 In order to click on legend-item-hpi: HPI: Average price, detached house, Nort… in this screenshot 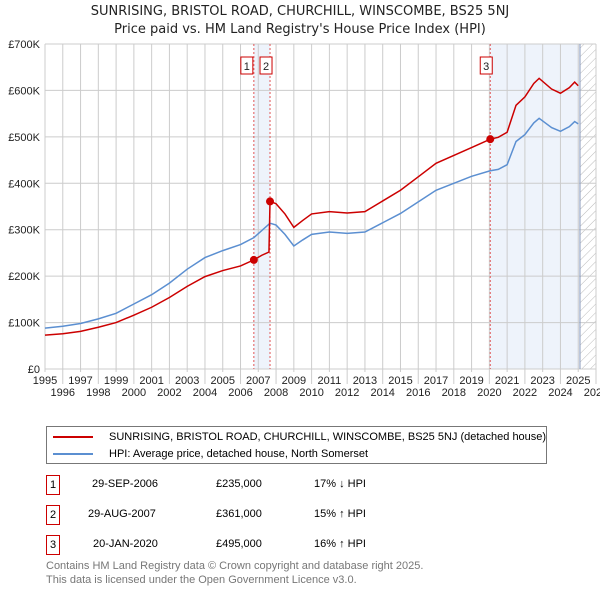, I will do `click(210, 454)`.